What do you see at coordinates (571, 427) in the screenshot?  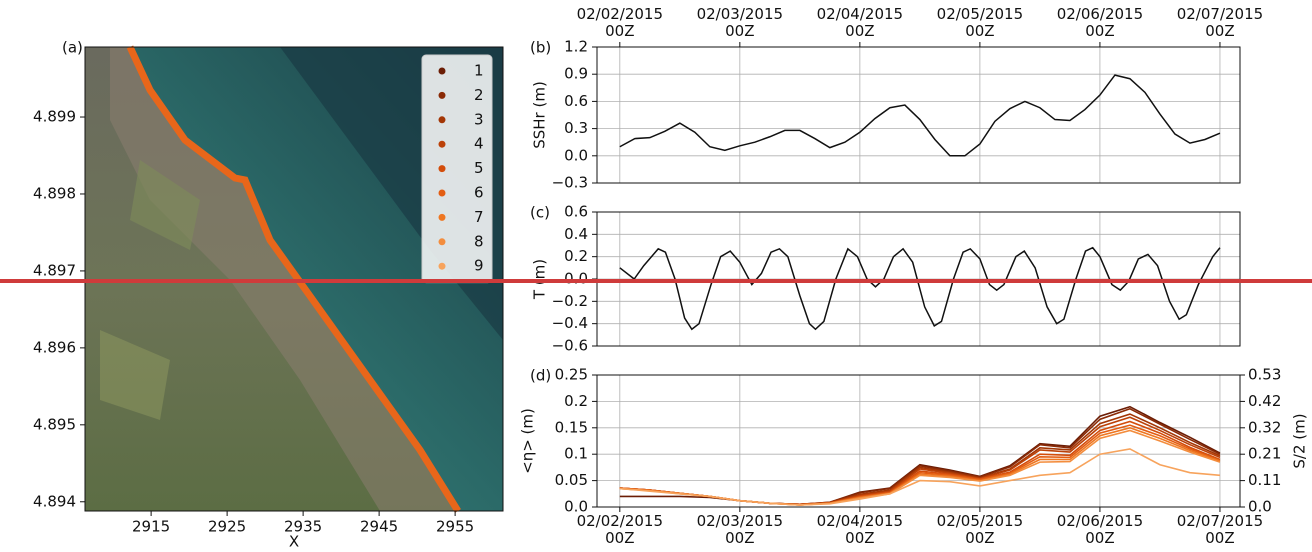 I see `y-tick-label: 0.15` at bounding box center [571, 427].